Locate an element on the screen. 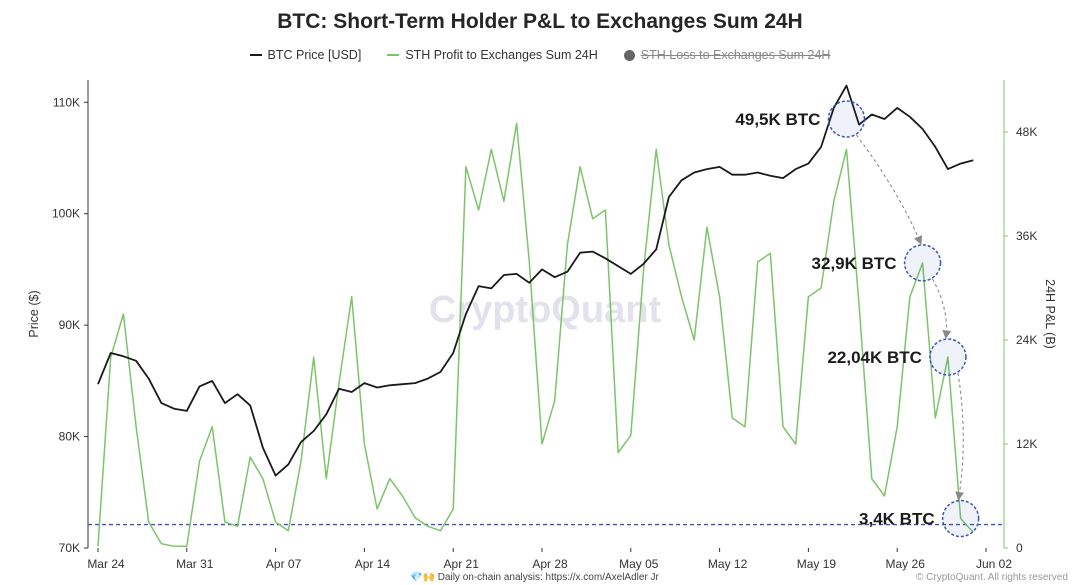 The image size is (1080, 585). annotation-label: 3,4K BTC is located at coordinates (897, 519).